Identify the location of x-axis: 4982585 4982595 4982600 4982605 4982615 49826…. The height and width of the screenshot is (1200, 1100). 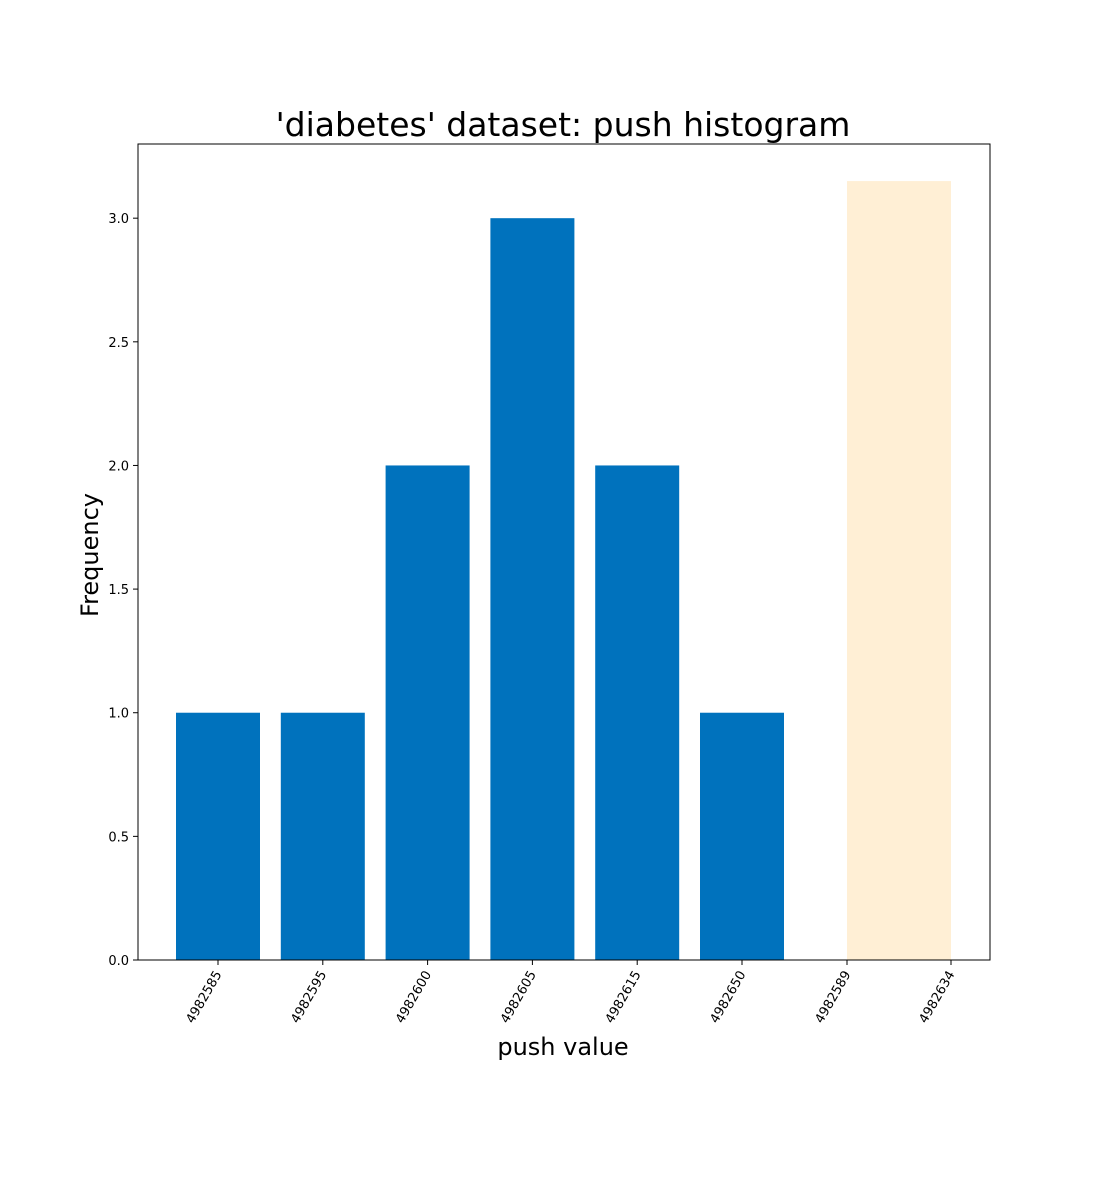
(571, 993).